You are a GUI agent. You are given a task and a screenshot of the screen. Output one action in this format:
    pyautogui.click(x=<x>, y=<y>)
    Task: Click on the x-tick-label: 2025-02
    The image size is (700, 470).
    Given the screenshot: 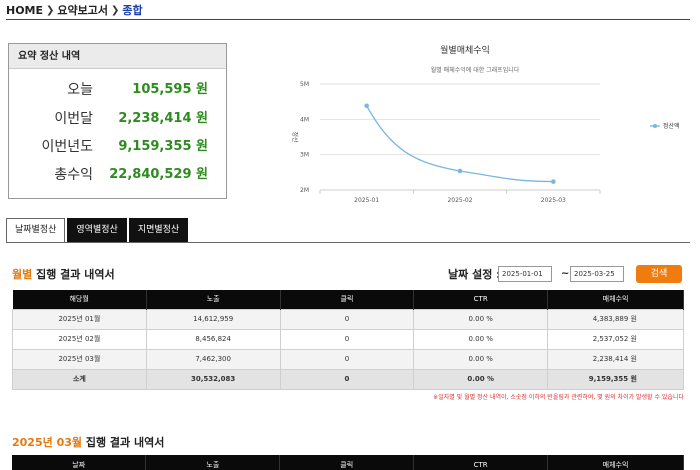 What is the action you would take?
    pyautogui.click(x=459, y=200)
    